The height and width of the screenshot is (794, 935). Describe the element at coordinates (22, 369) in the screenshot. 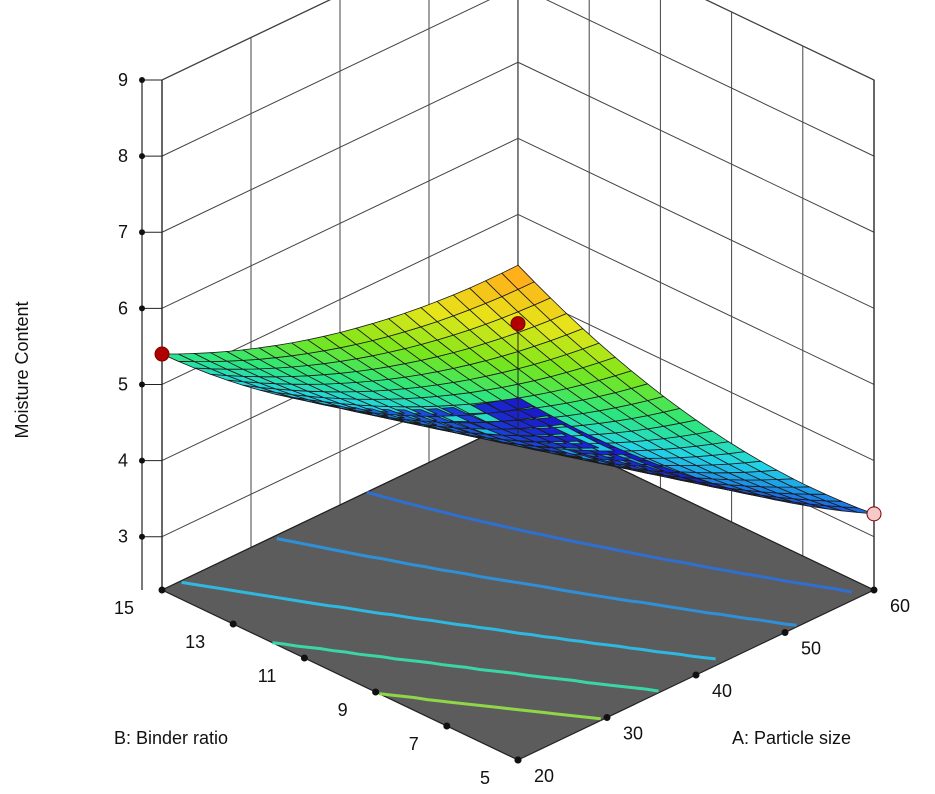

I see `z-axis-title: Moisture Content` at that location.